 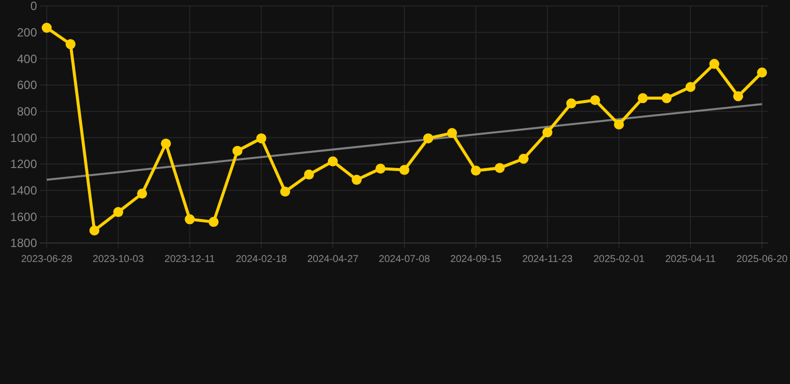 What do you see at coordinates (24, 217) in the screenshot?
I see `y-tick-label: 1600` at bounding box center [24, 217].